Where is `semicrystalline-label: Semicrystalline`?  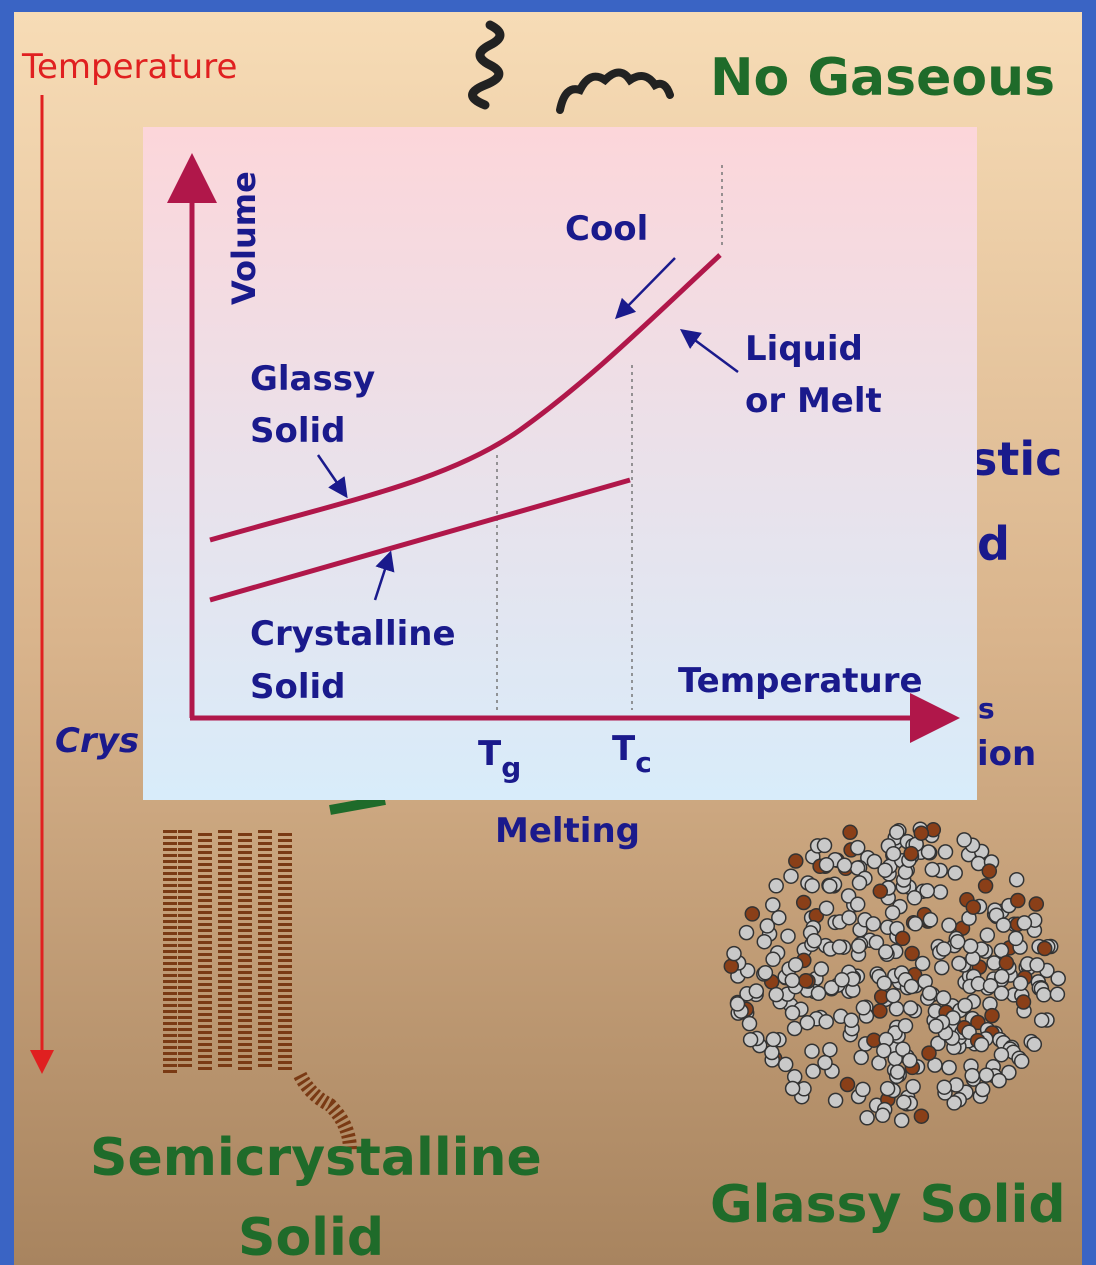 semicrystalline-label: Semicrystalline is located at coordinates (316, 1158).